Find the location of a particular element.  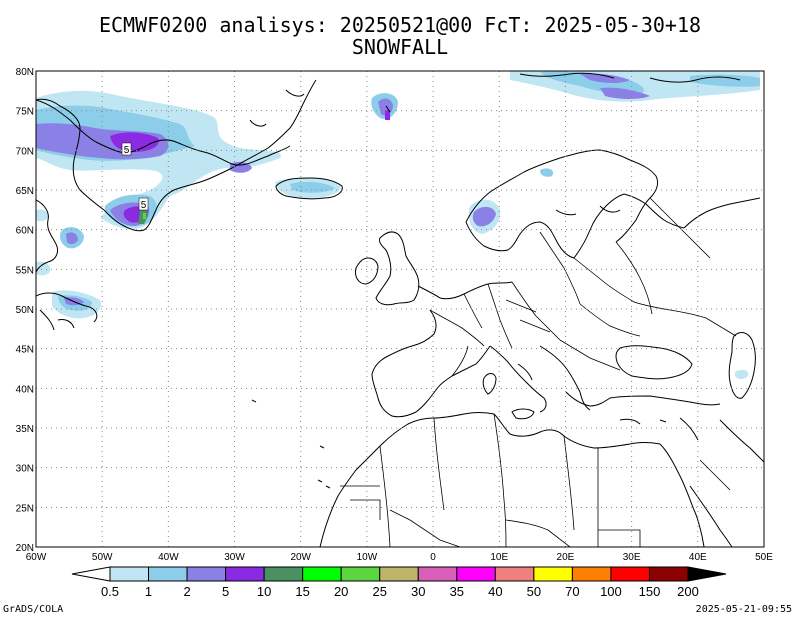

longitude-tick-label: 10W is located at coordinates (367, 557).